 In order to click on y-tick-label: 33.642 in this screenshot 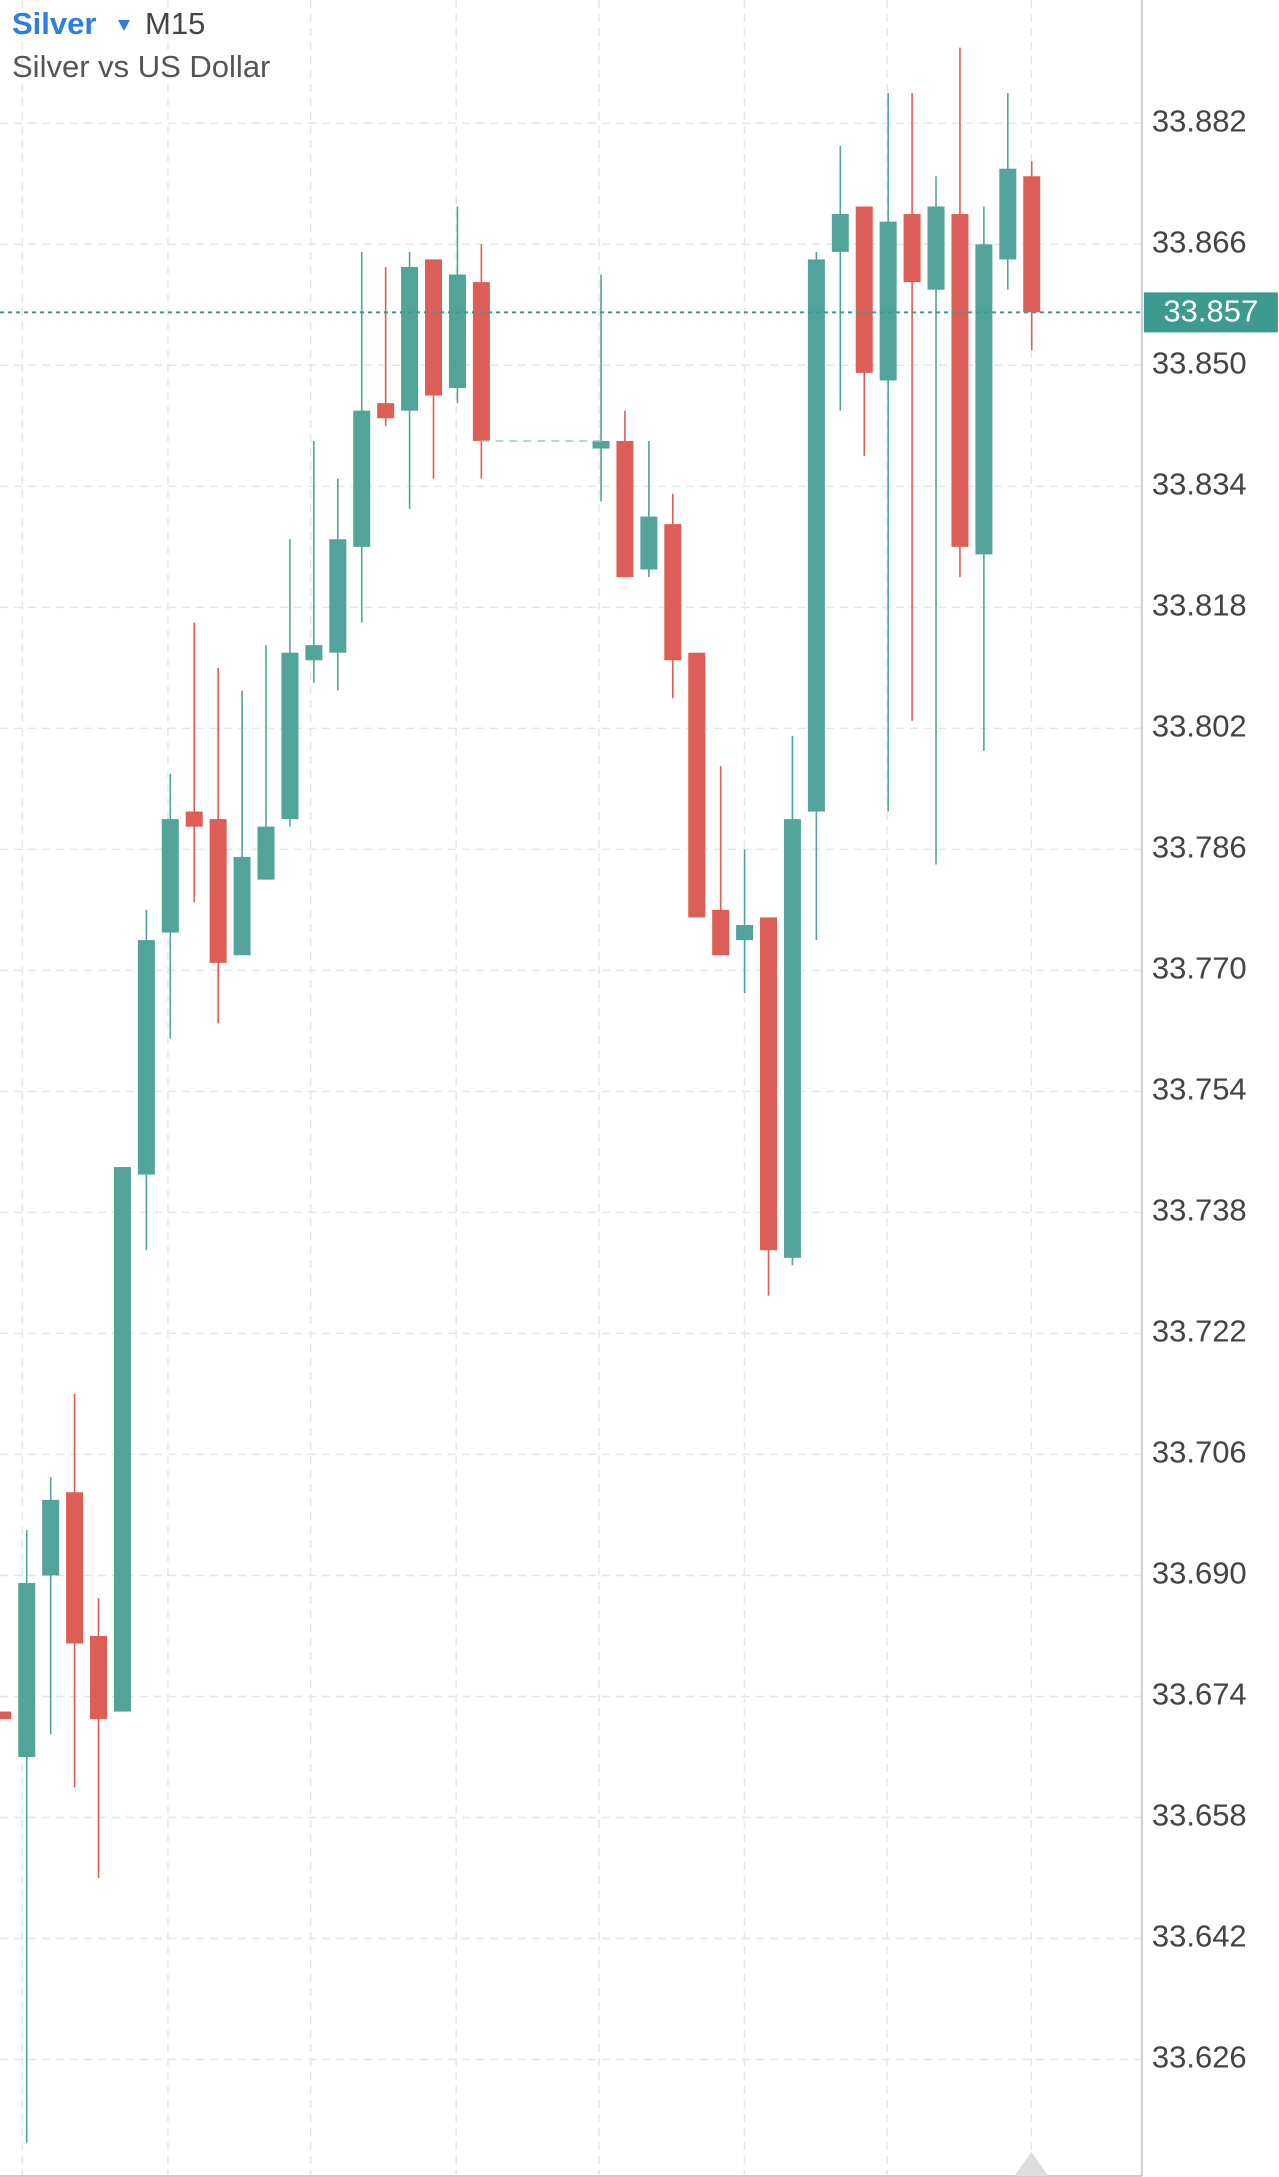, I will do `click(1199, 1936)`.